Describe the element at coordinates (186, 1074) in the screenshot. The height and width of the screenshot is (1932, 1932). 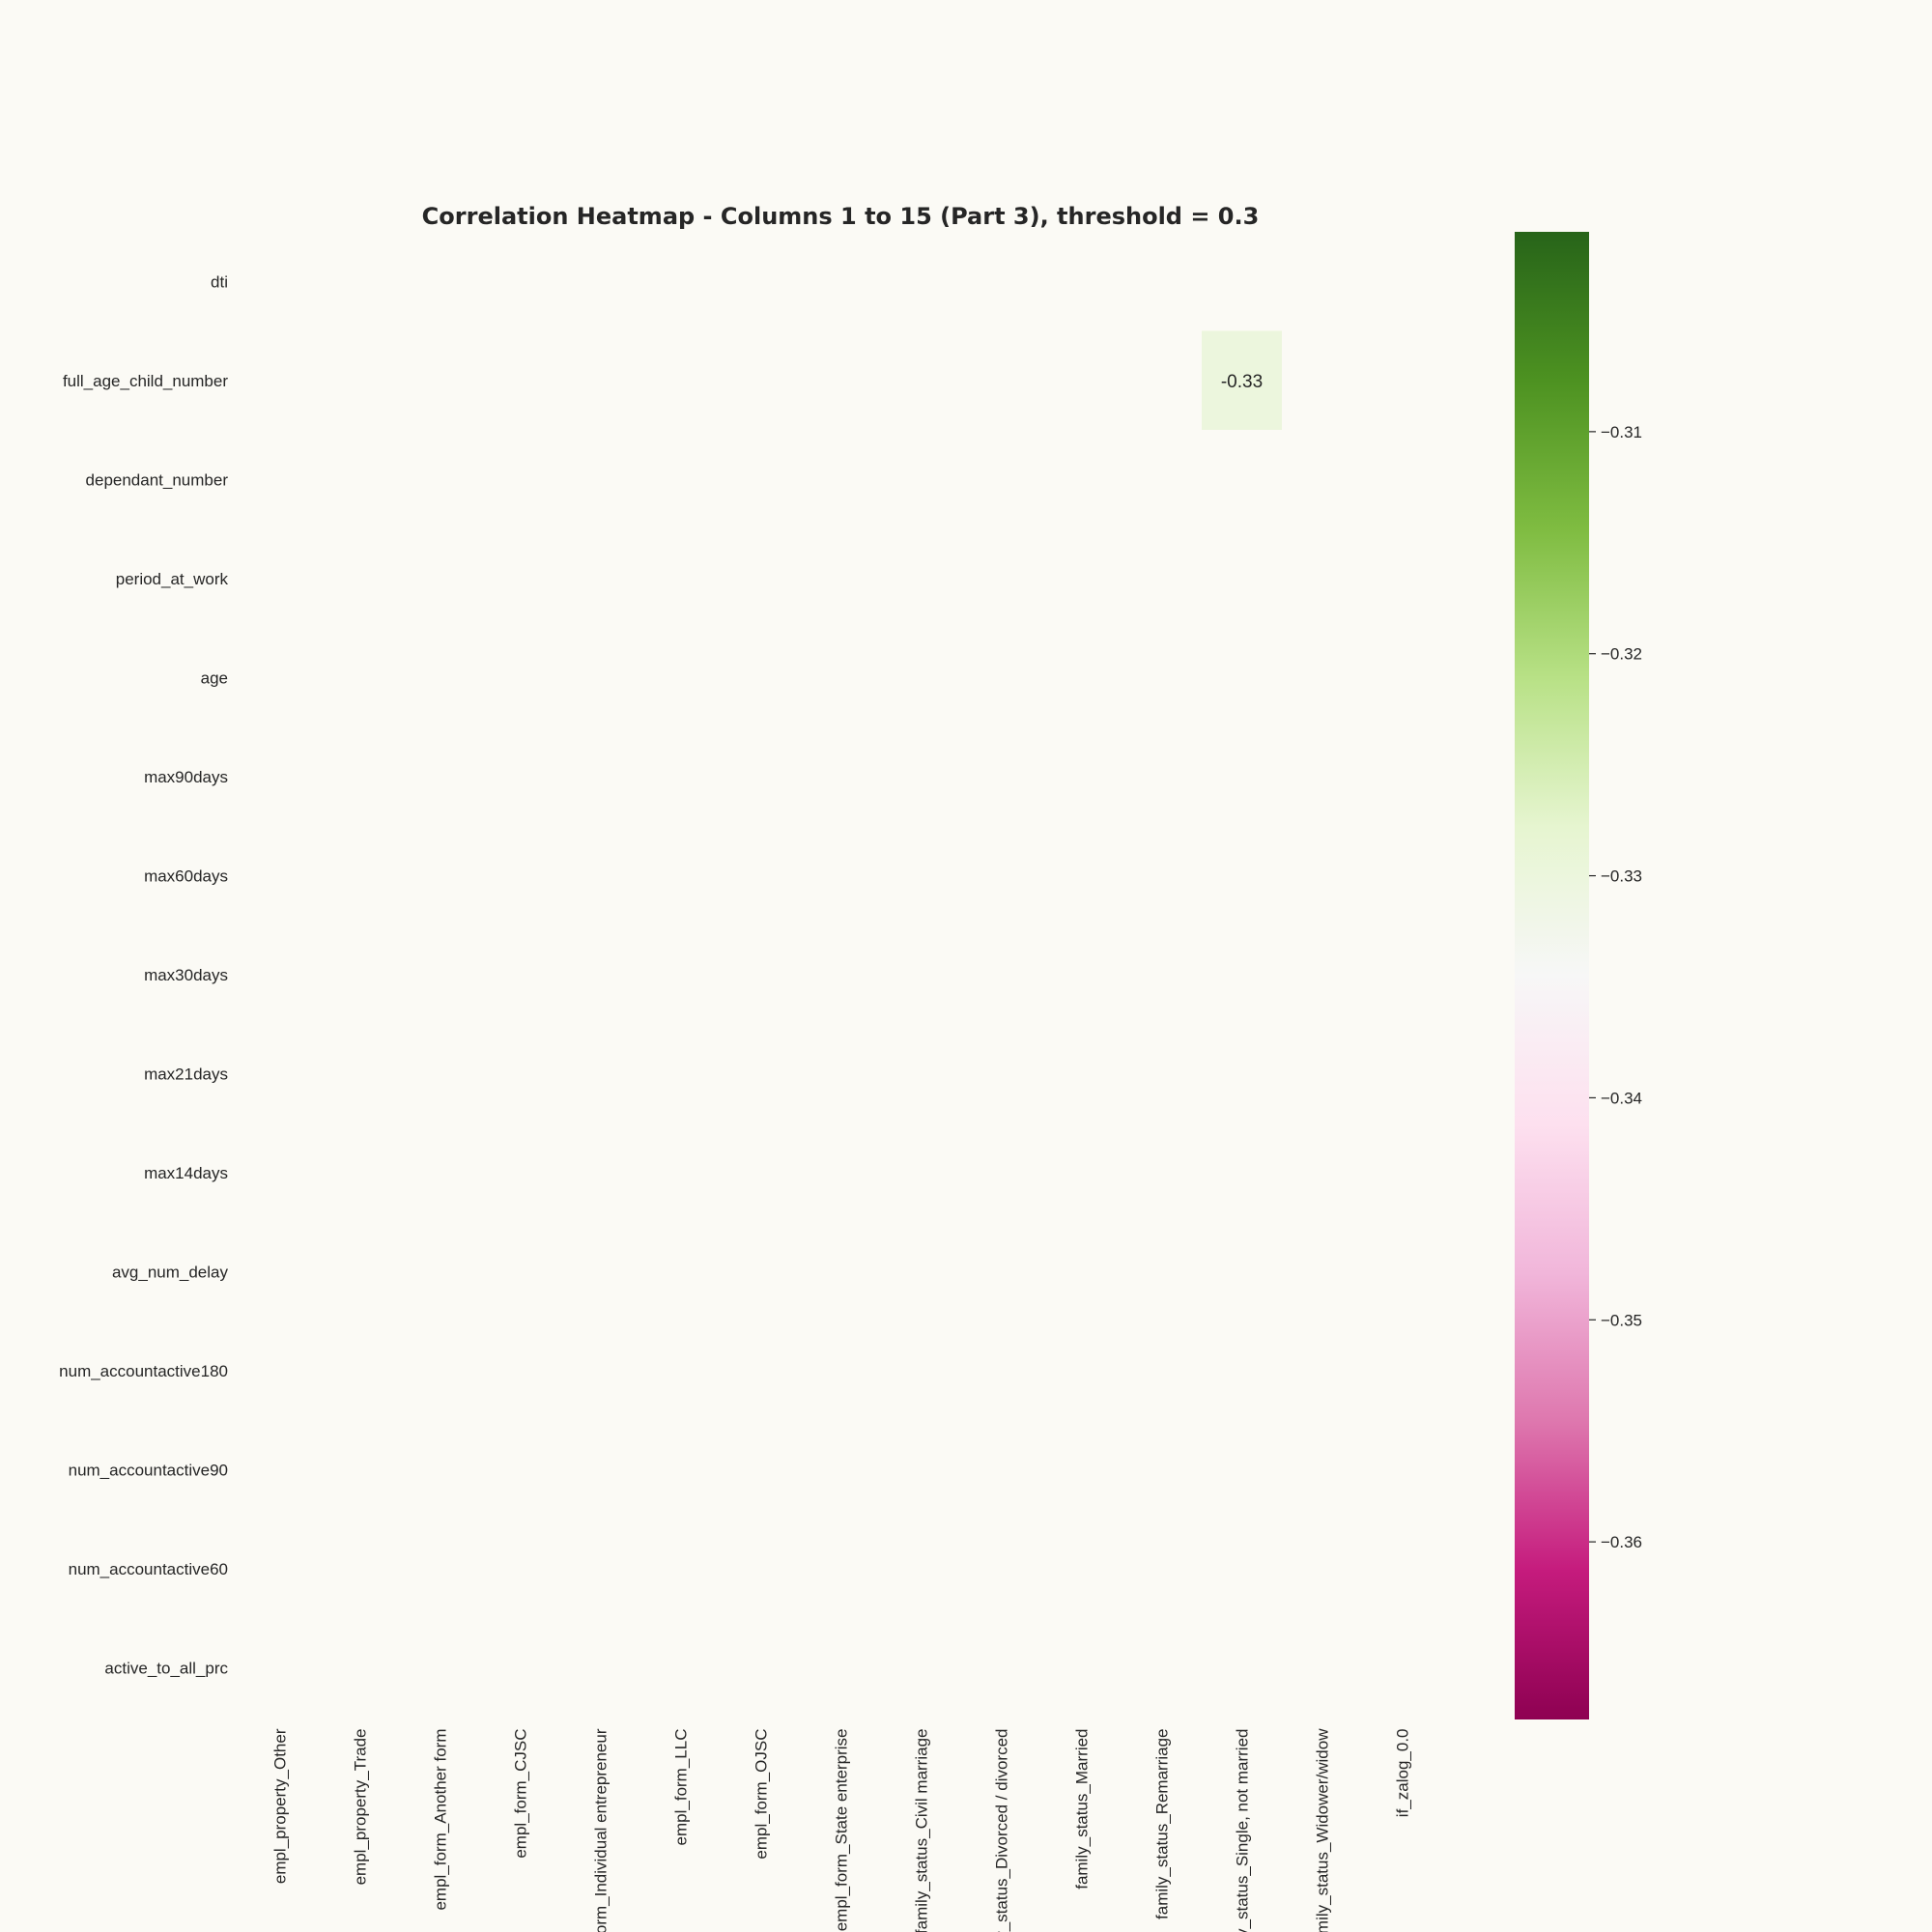
I see `row-label: max21days` at that location.